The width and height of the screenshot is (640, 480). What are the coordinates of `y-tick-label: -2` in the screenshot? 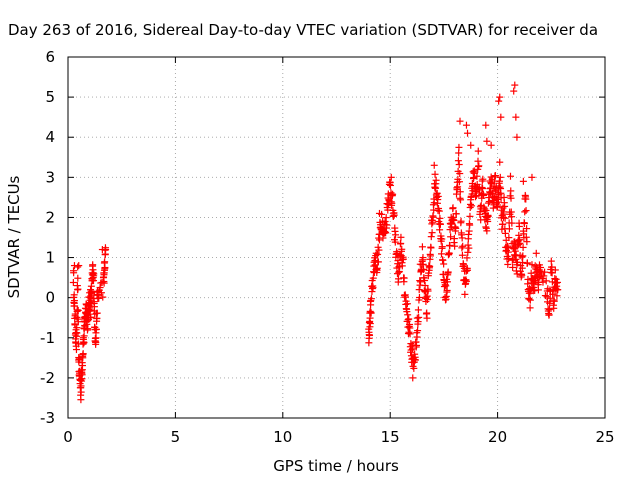 It's located at (47, 378).